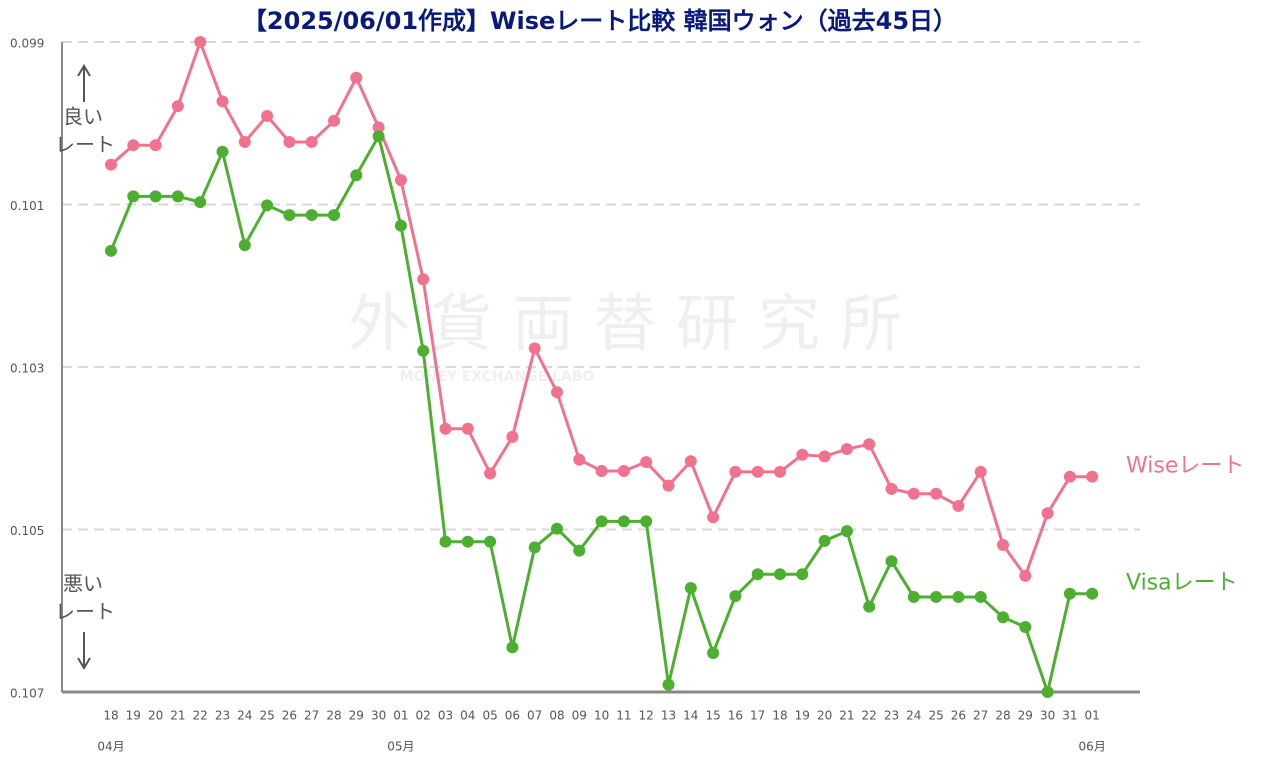 Image resolution: width=1264 pixels, height=766 pixels. What do you see at coordinates (400, 716) in the screenshot?
I see `x-tick-label: 01` at bounding box center [400, 716].